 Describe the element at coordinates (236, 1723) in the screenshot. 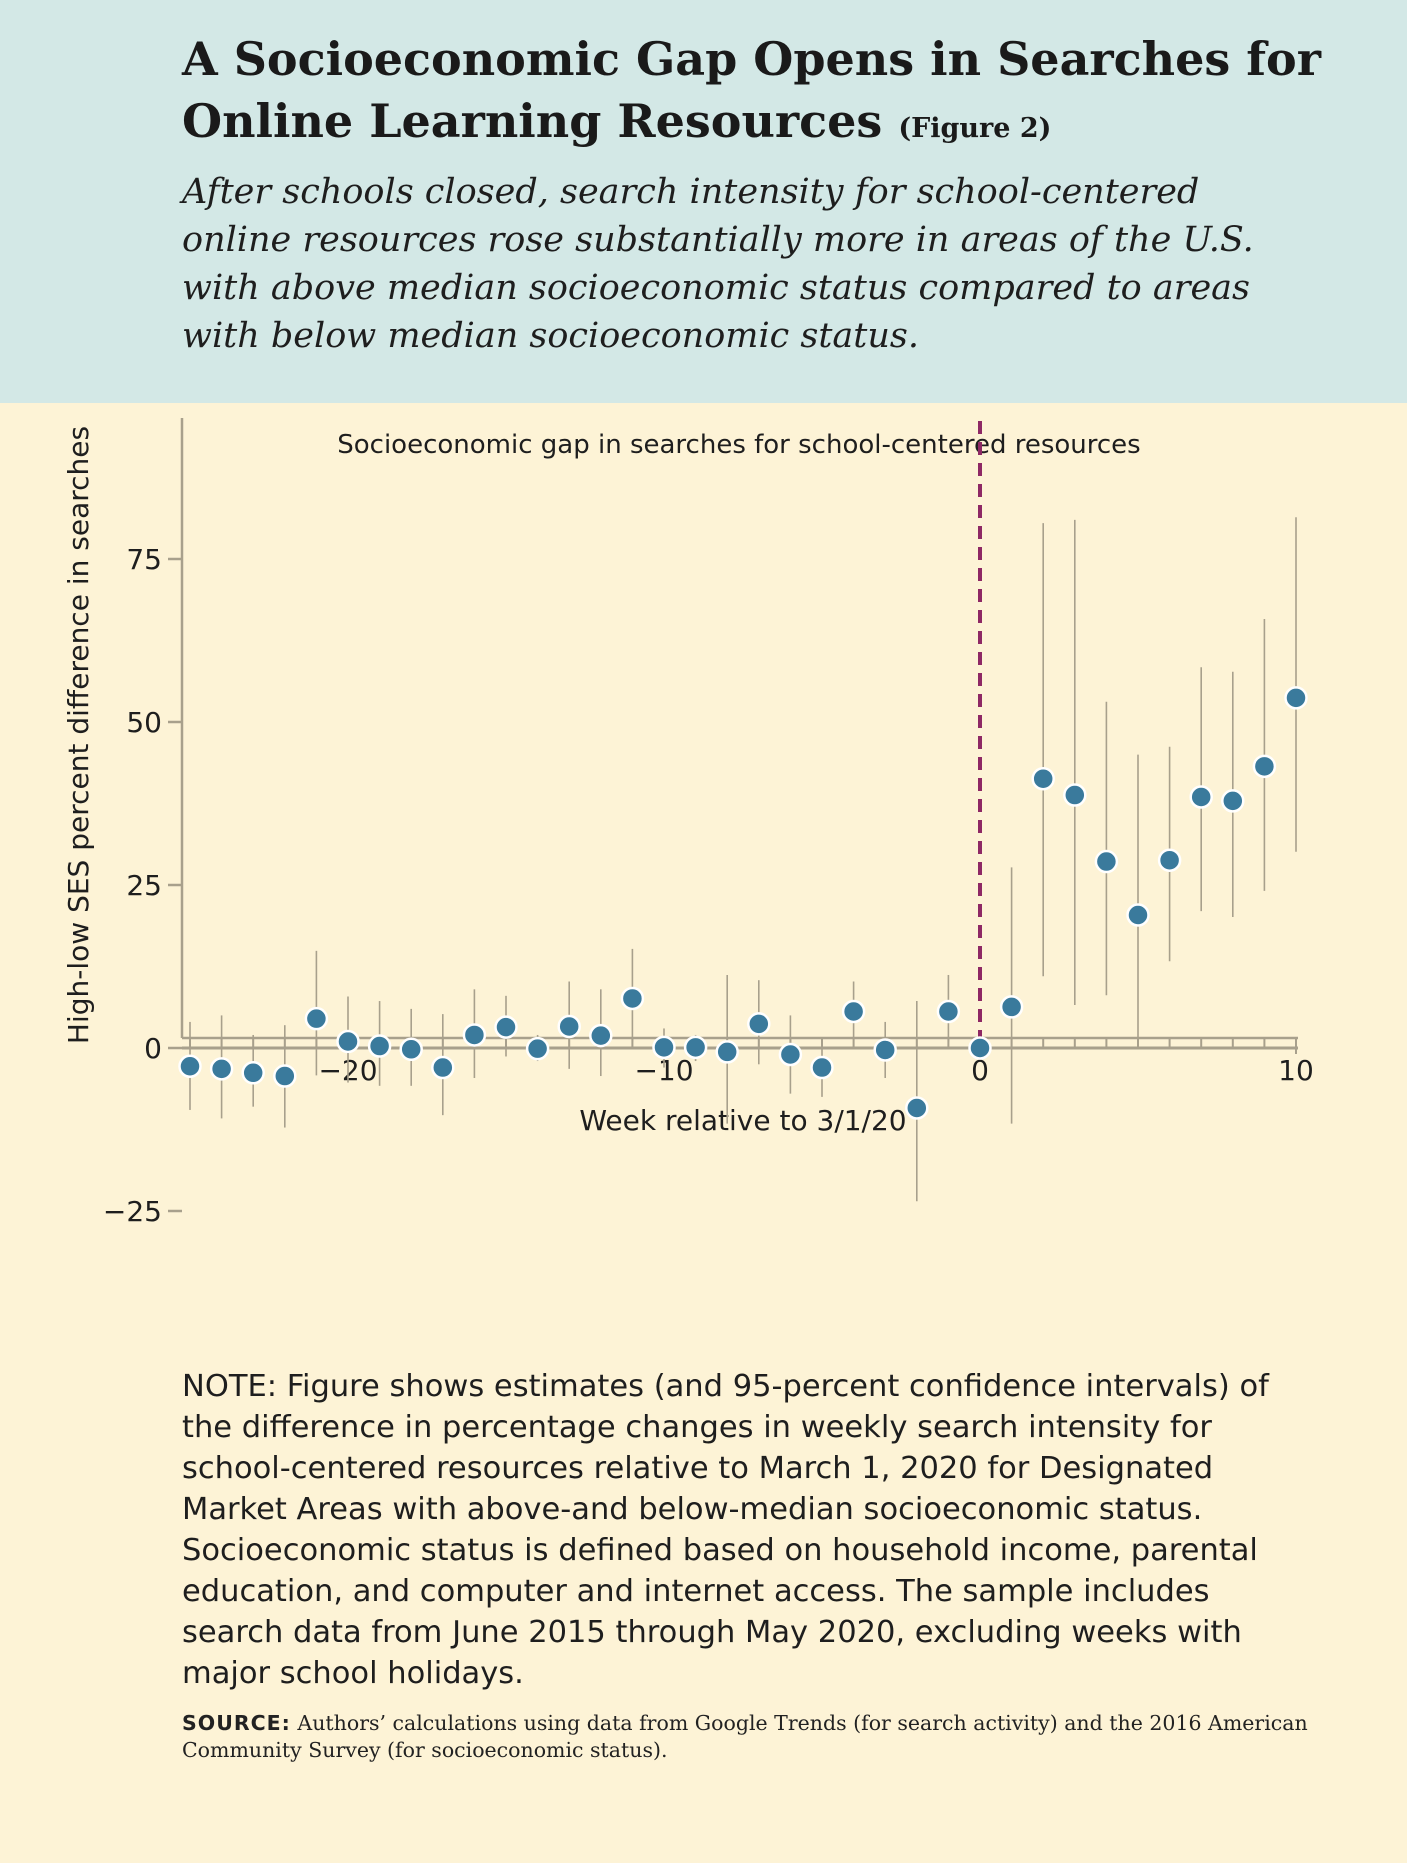

I see `source-label: SOURCE:` at that location.